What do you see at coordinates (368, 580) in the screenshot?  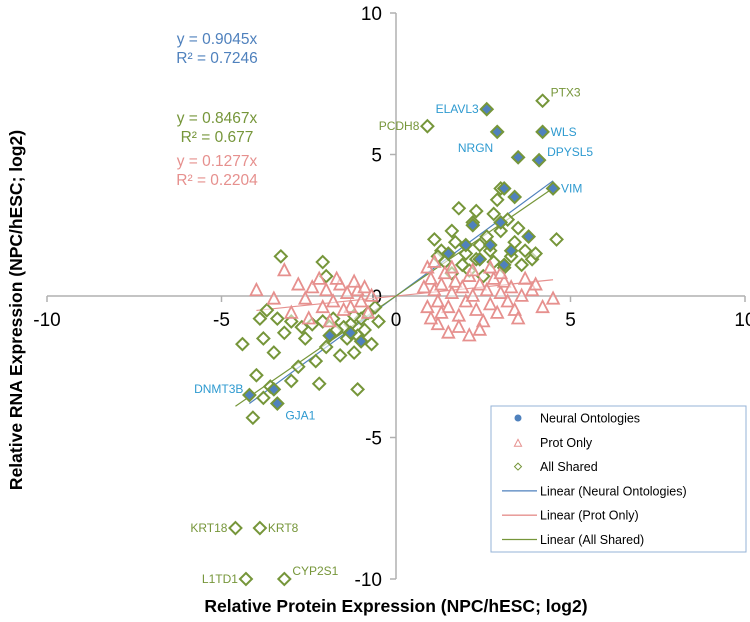 I see `y-tick-label: -10` at bounding box center [368, 580].